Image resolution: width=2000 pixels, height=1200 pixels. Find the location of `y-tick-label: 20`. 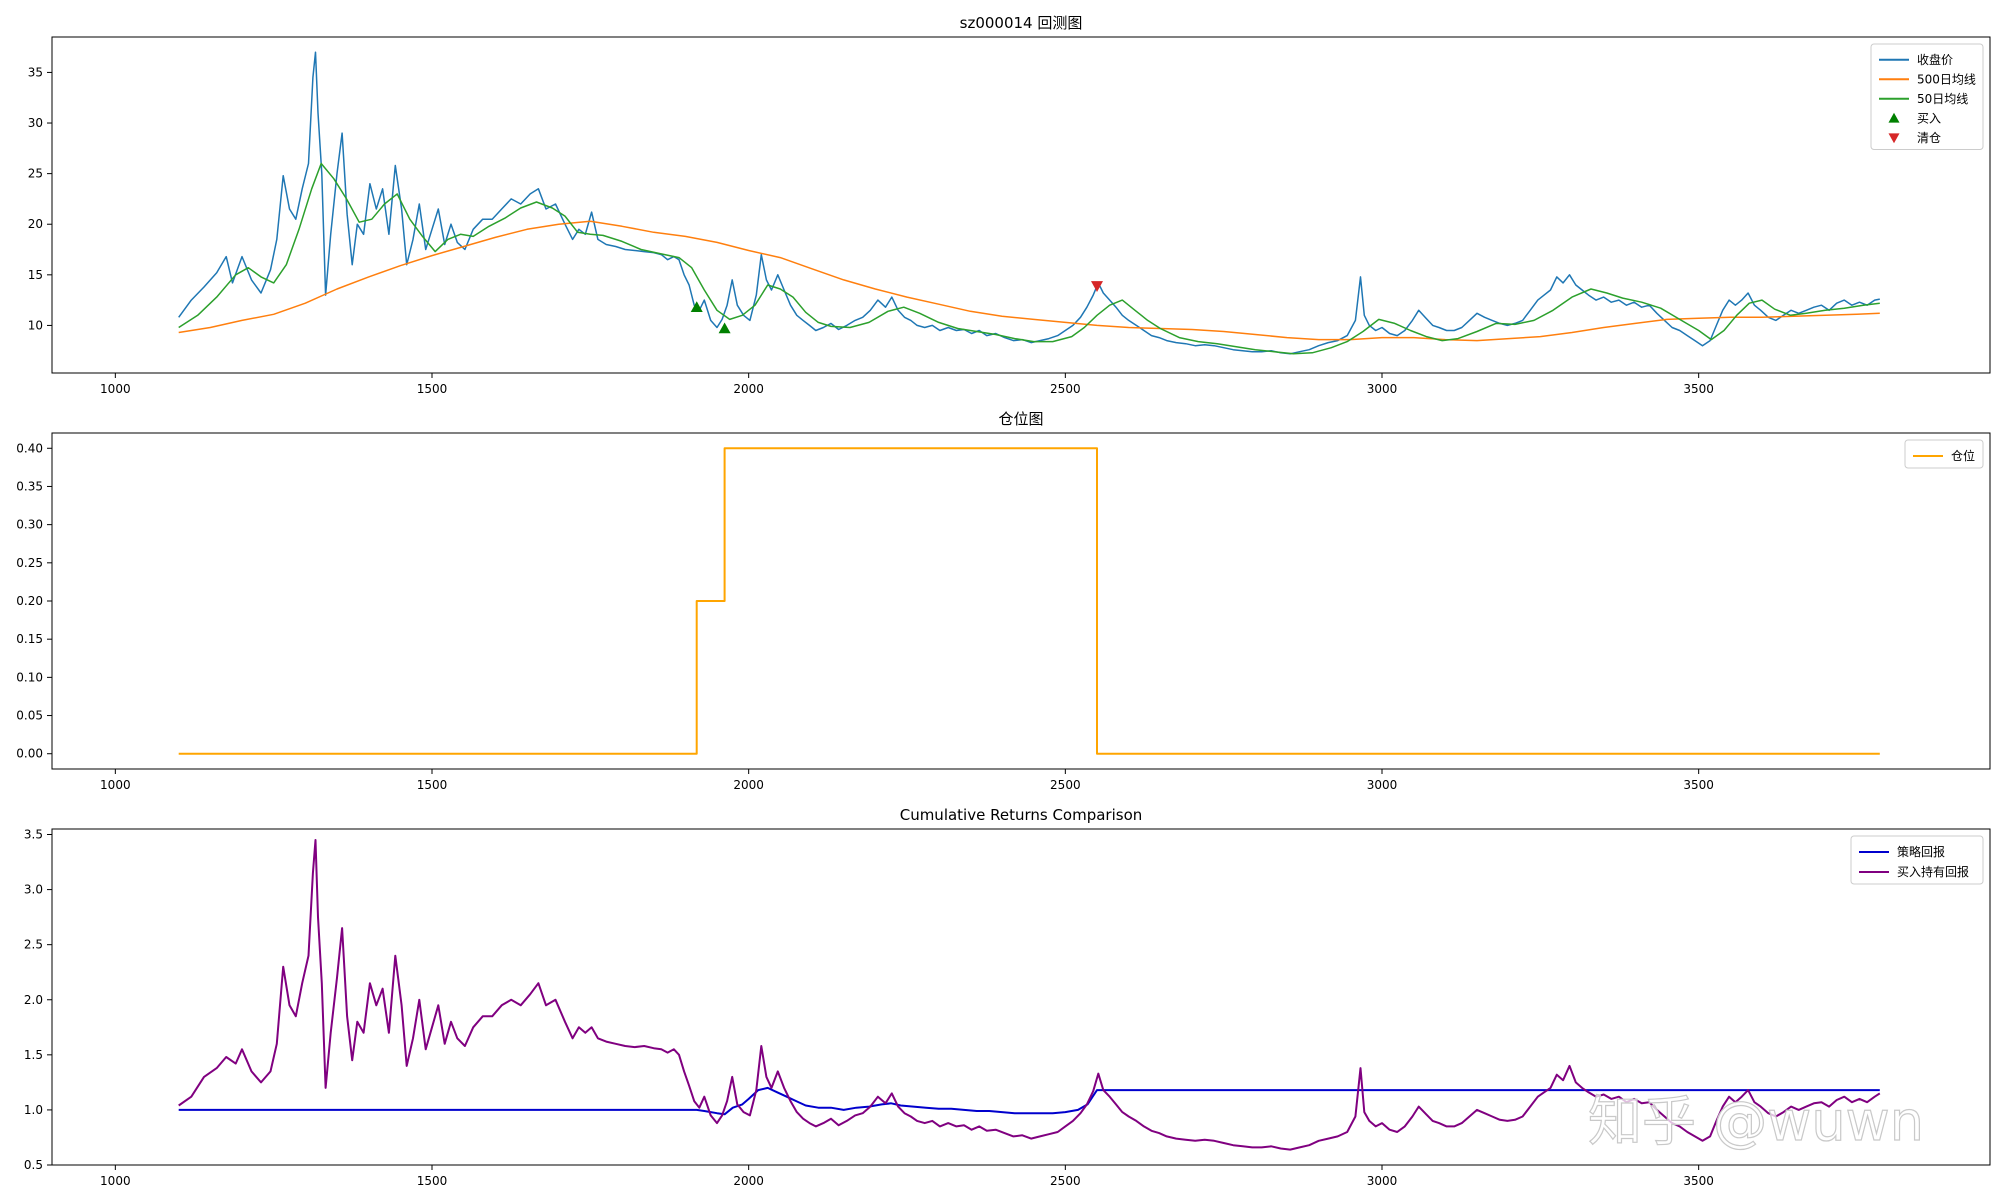

y-tick-label: 20 is located at coordinates (35, 224).